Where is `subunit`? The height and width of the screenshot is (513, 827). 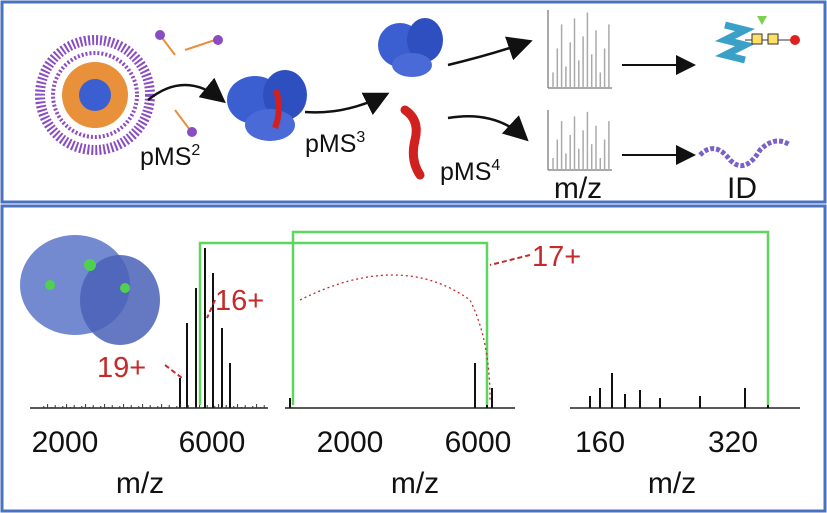 subunit is located at coordinates (412, 142).